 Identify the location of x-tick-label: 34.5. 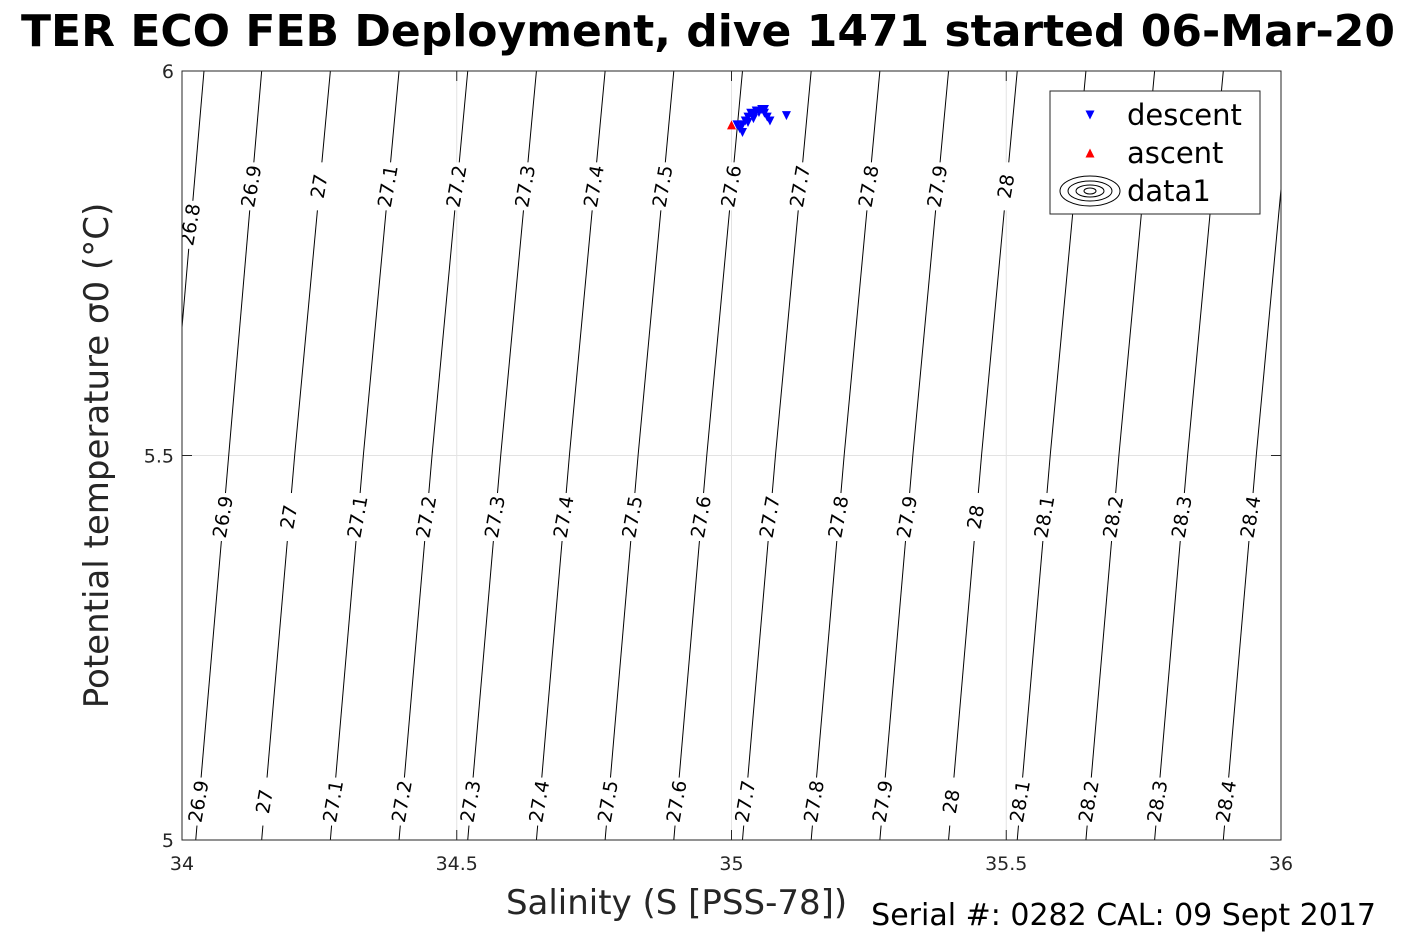
(457, 864).